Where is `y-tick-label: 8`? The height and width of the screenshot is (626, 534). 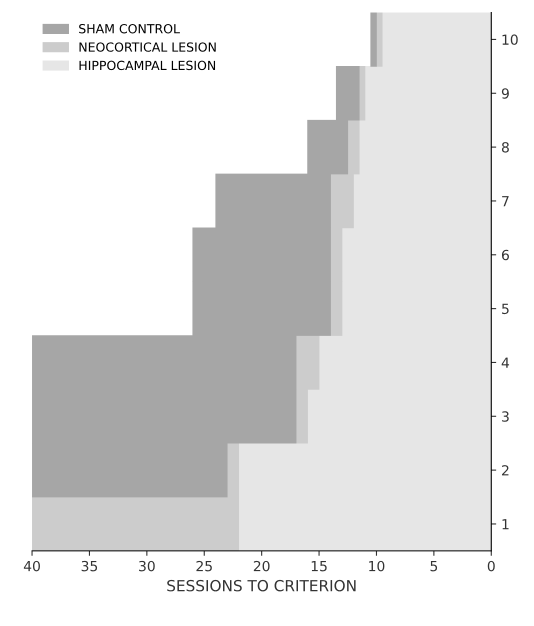
y-tick-label: 8 is located at coordinates (505, 147).